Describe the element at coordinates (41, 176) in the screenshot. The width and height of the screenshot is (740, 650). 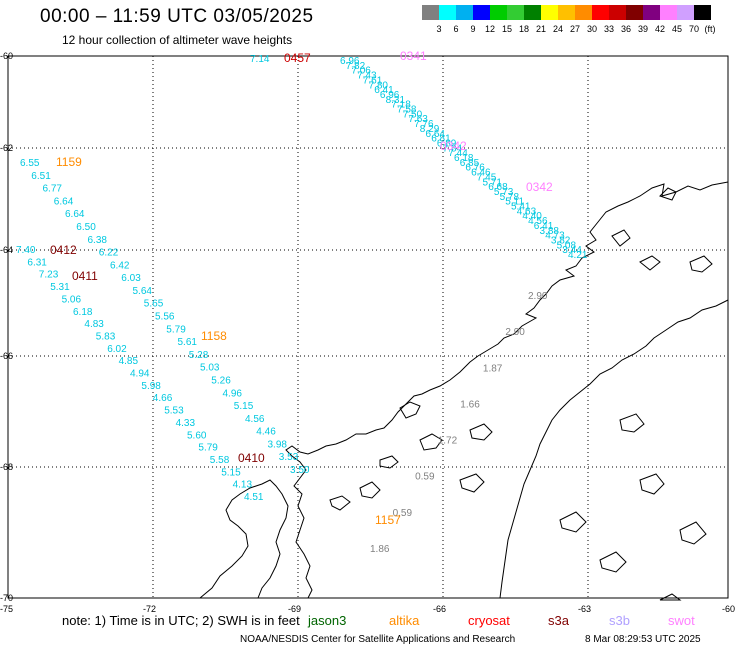
I see `swh-reading: 6.51` at that location.